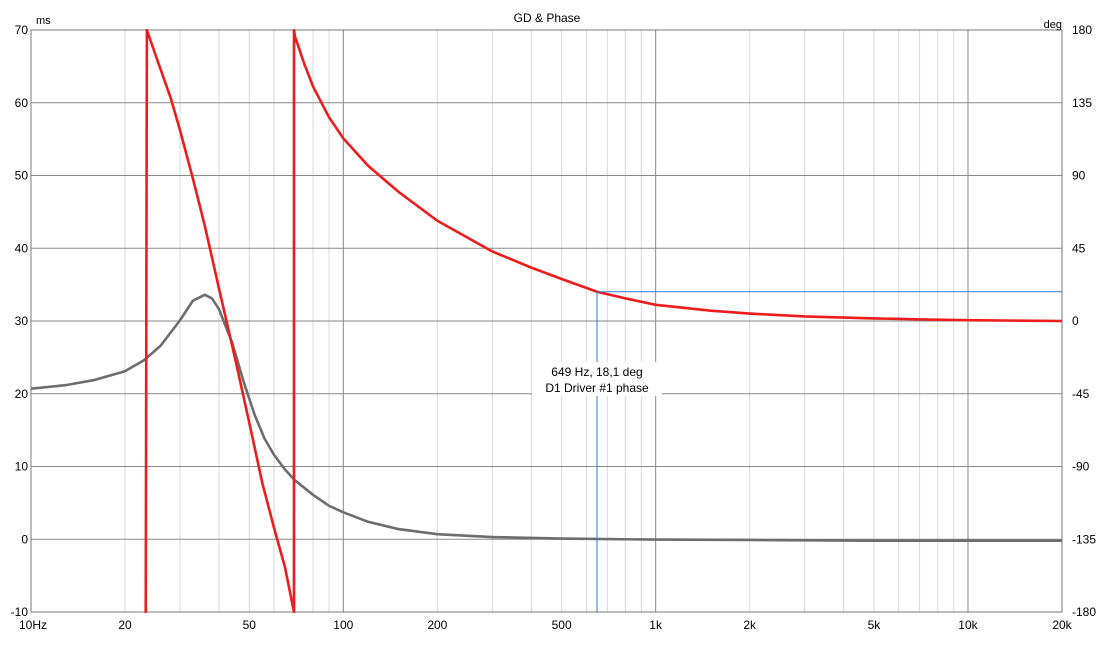 The image size is (1102, 650). Describe the element at coordinates (22, 467) in the screenshot. I see `left-y-tick-label: 10` at that location.